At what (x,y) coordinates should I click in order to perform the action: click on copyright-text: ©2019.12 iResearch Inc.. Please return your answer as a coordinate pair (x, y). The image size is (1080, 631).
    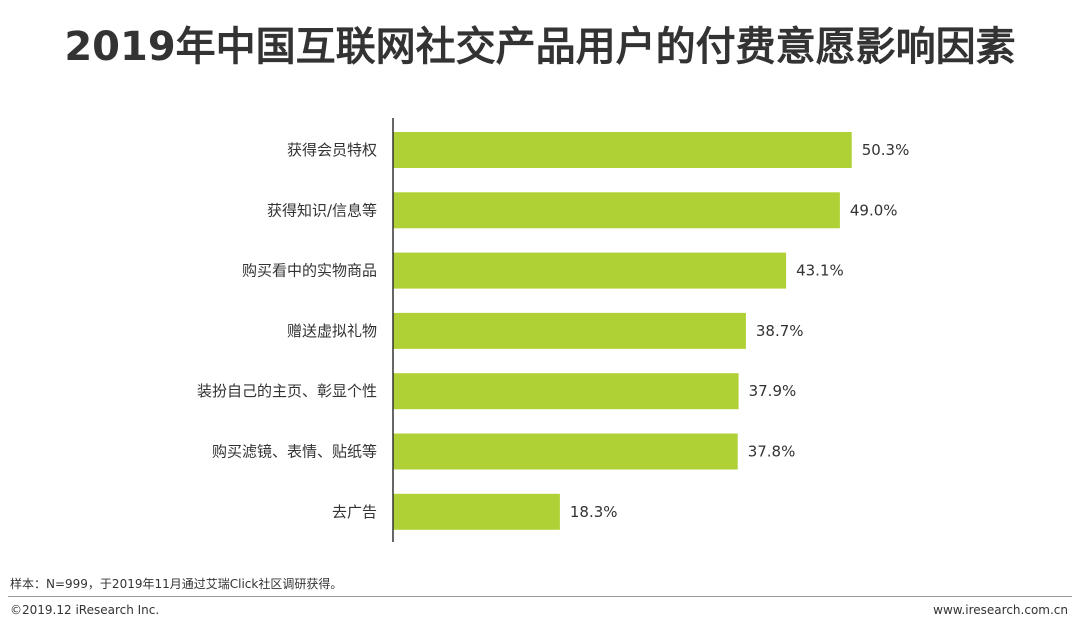
    Looking at the image, I should click on (85, 610).